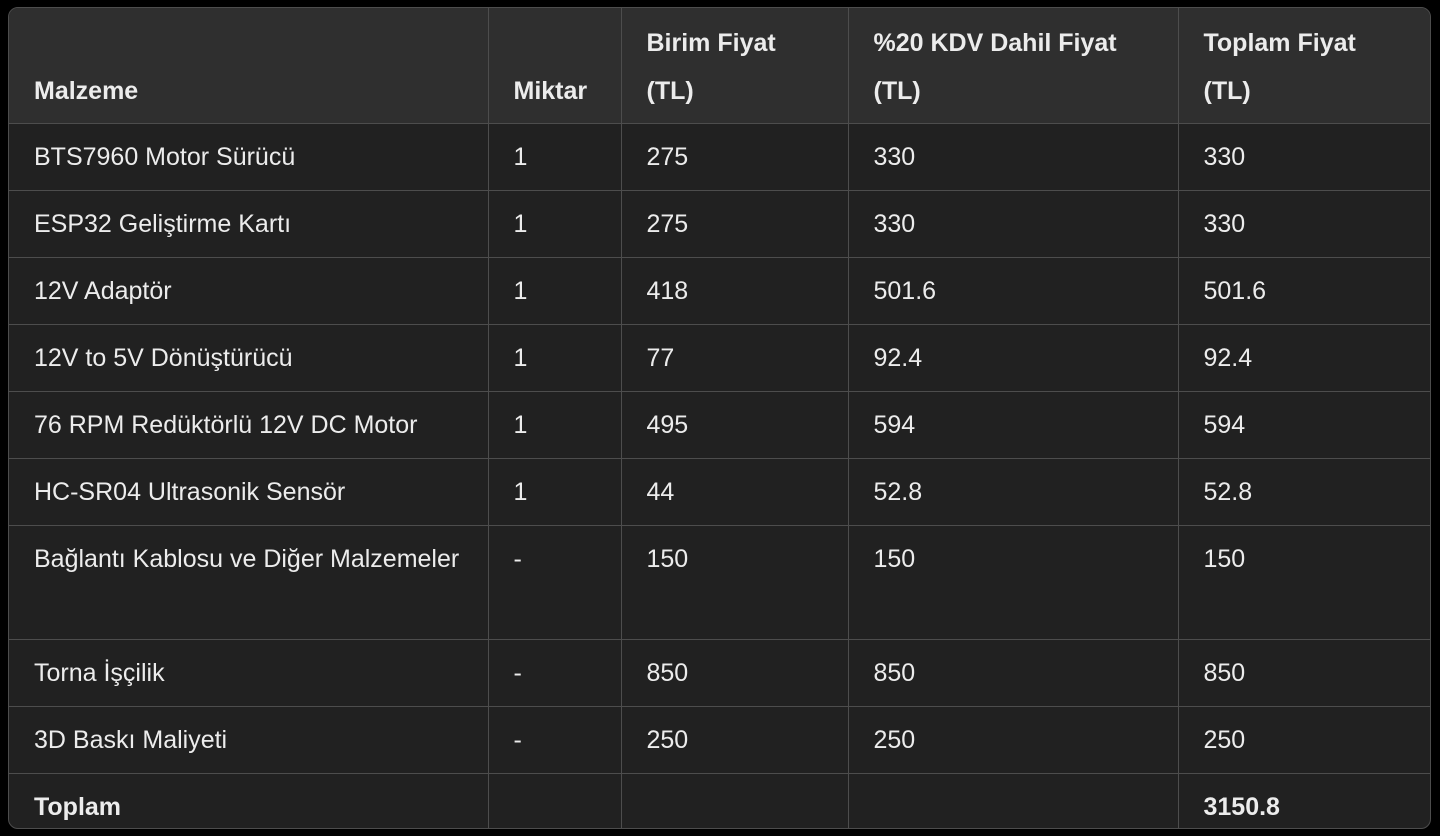 The image size is (1440, 836). I want to click on header-text: Malzeme, so click(86, 90).